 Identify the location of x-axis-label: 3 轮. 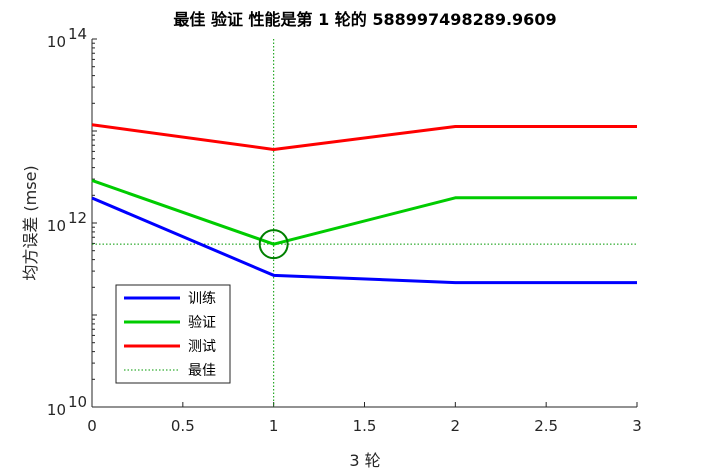
(364, 460).